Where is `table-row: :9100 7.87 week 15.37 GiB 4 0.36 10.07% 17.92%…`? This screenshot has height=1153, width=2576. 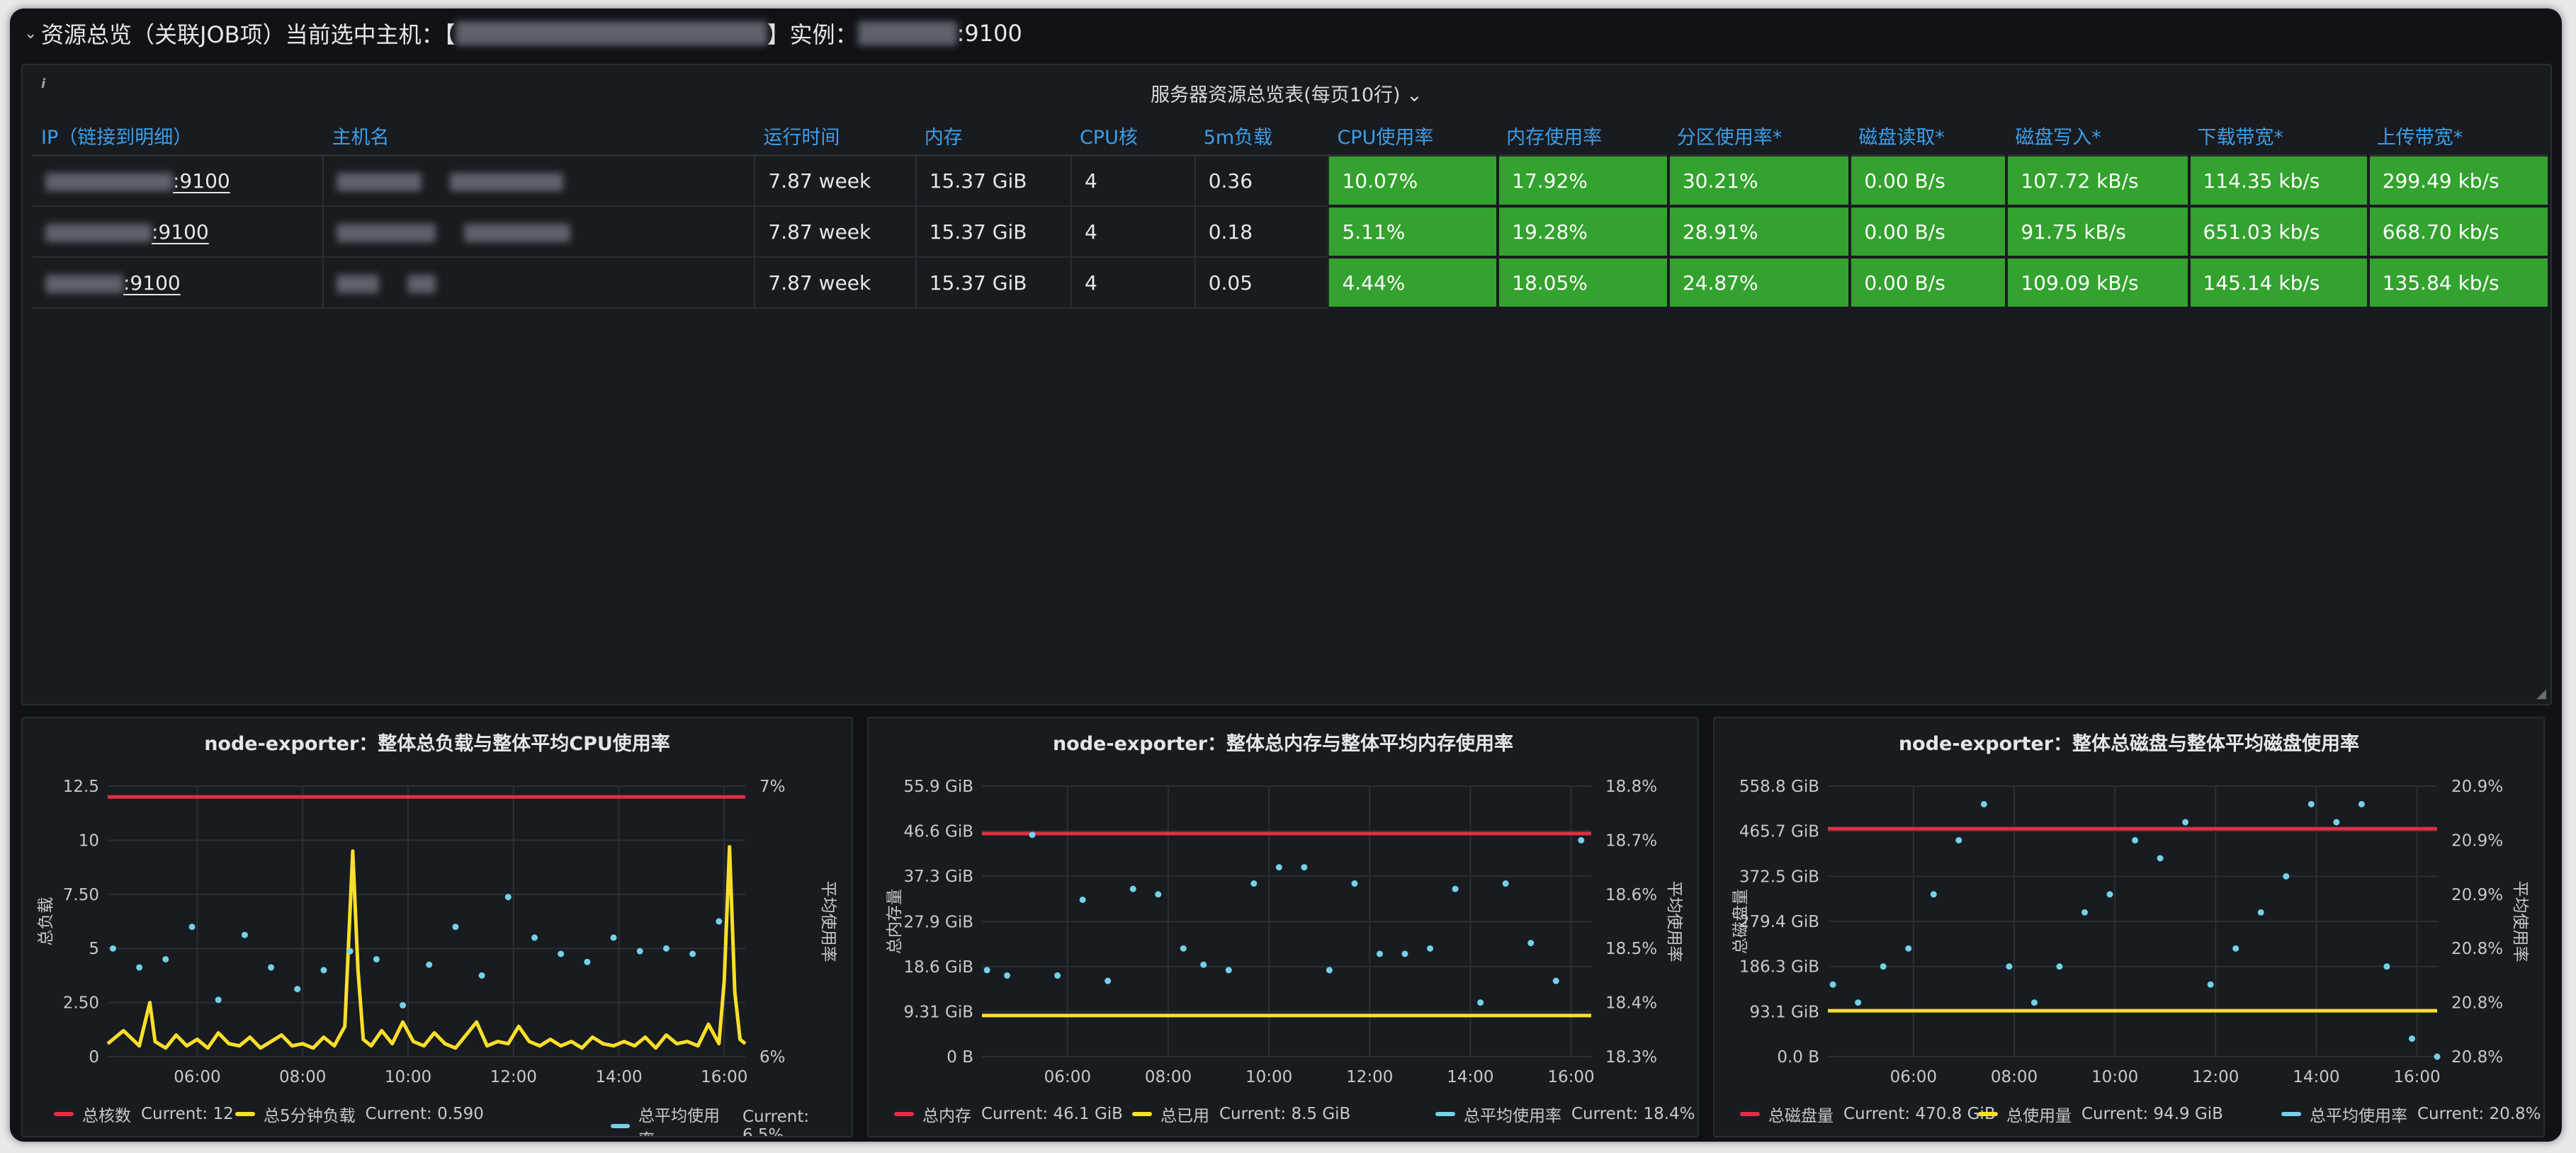
table-row: :9100 7.87 week 15.37 GiB 4 0.36 10.07% 17.92%… is located at coordinates (1291, 181).